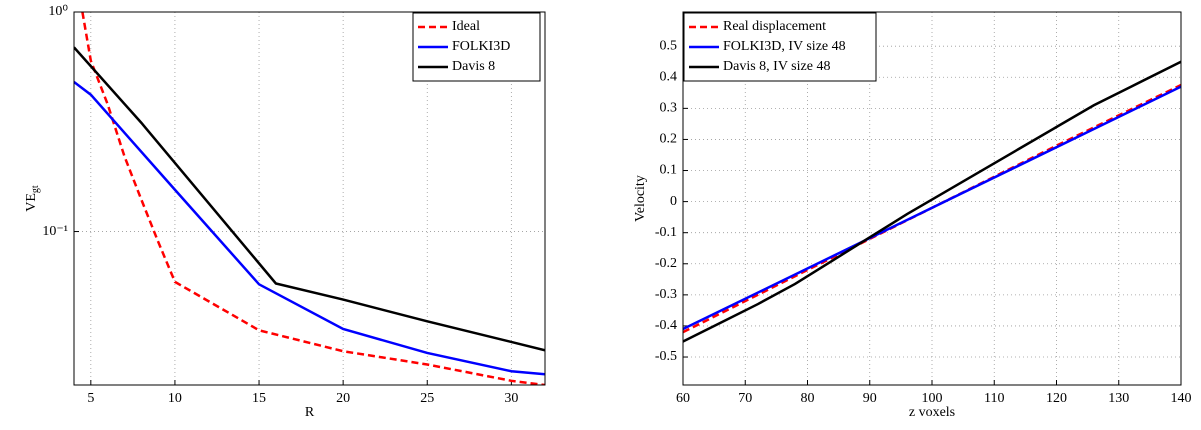  I want to click on y-axis-label: Velocity, so click(640, 198).